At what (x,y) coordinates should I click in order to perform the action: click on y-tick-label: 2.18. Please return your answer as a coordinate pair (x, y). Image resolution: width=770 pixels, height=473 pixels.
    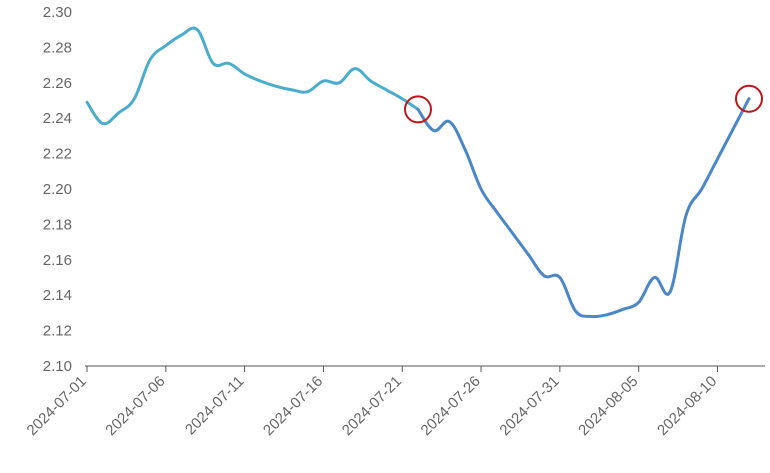
    Looking at the image, I should click on (57, 224).